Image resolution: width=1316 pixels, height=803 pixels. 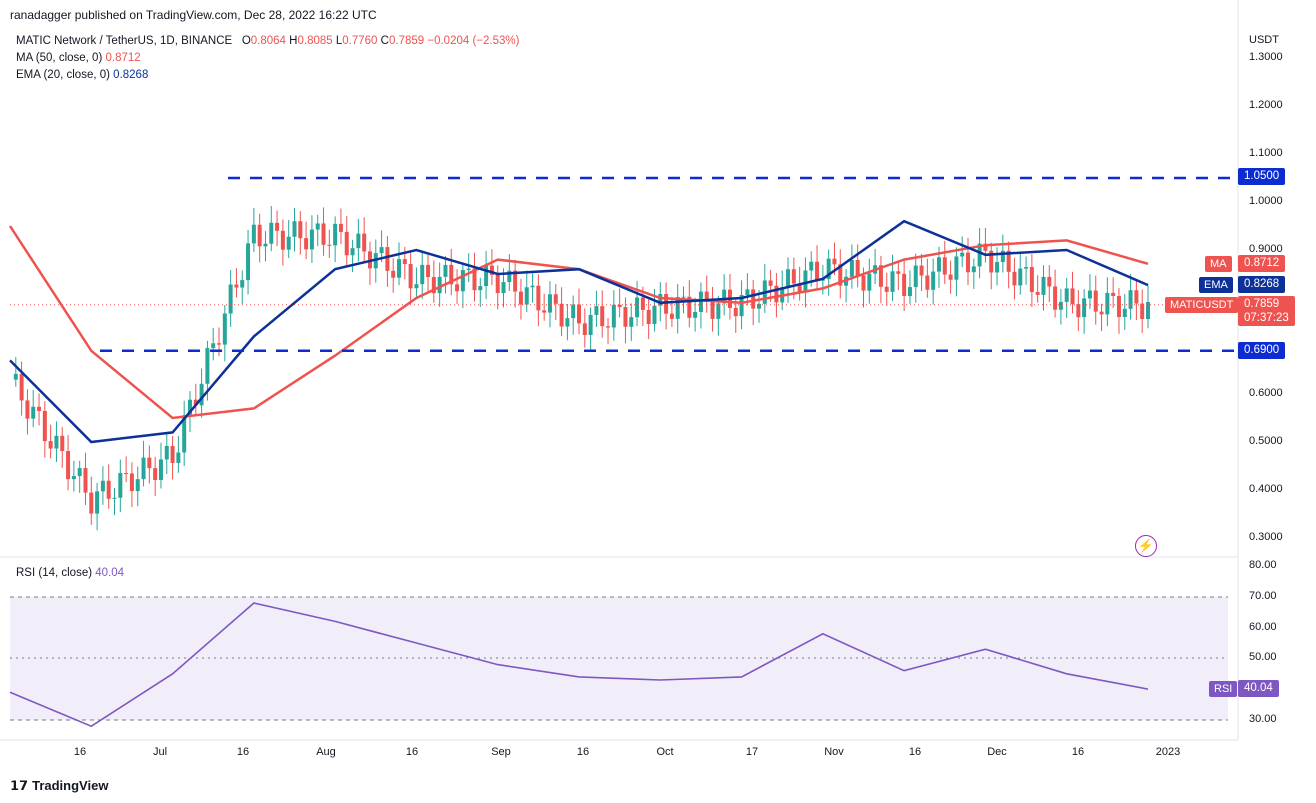 What do you see at coordinates (406, 41) in the screenshot?
I see `close-value: 0.7859` at bounding box center [406, 41].